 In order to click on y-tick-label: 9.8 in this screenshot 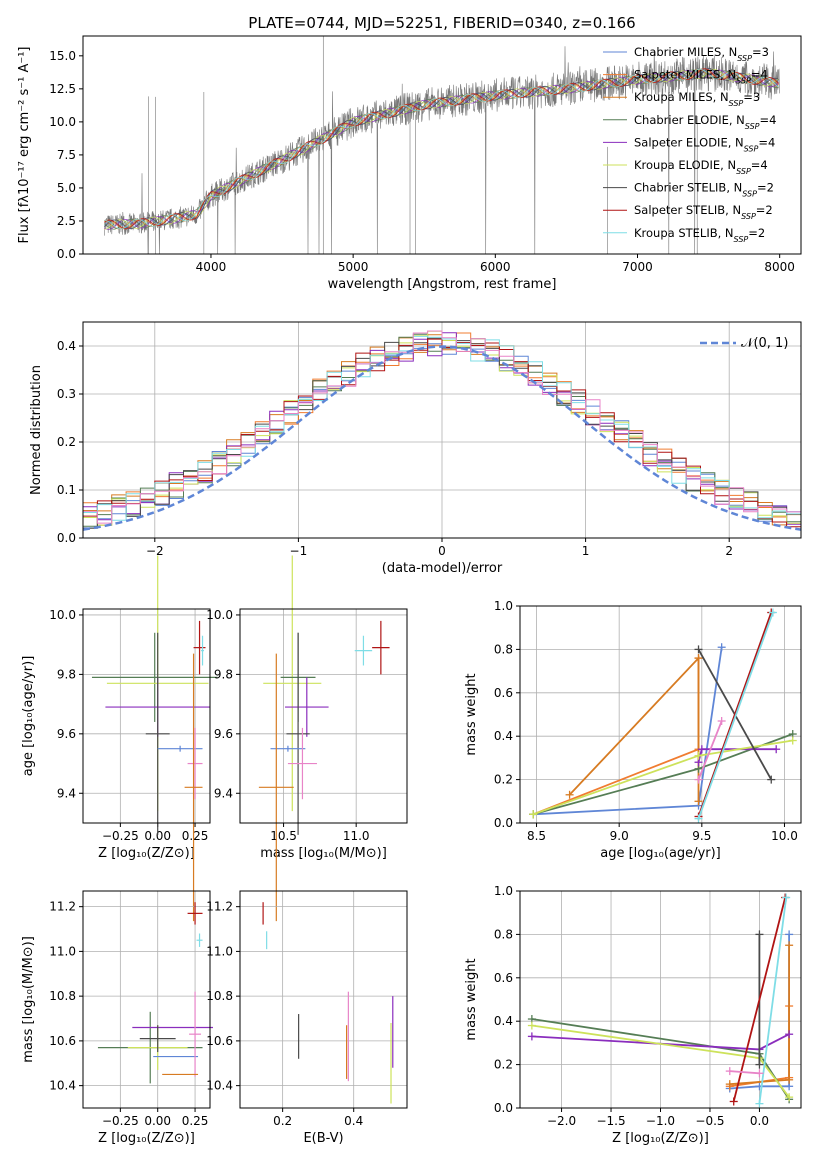, I will do `click(223, 674)`.